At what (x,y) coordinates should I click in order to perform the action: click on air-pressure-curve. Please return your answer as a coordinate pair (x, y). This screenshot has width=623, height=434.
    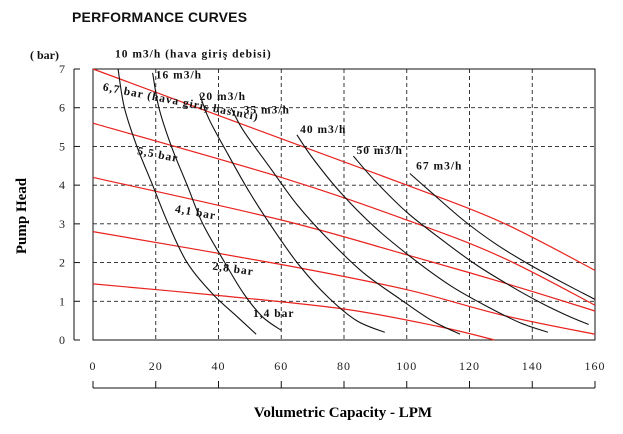
    Looking at the image, I should click on (293, 312).